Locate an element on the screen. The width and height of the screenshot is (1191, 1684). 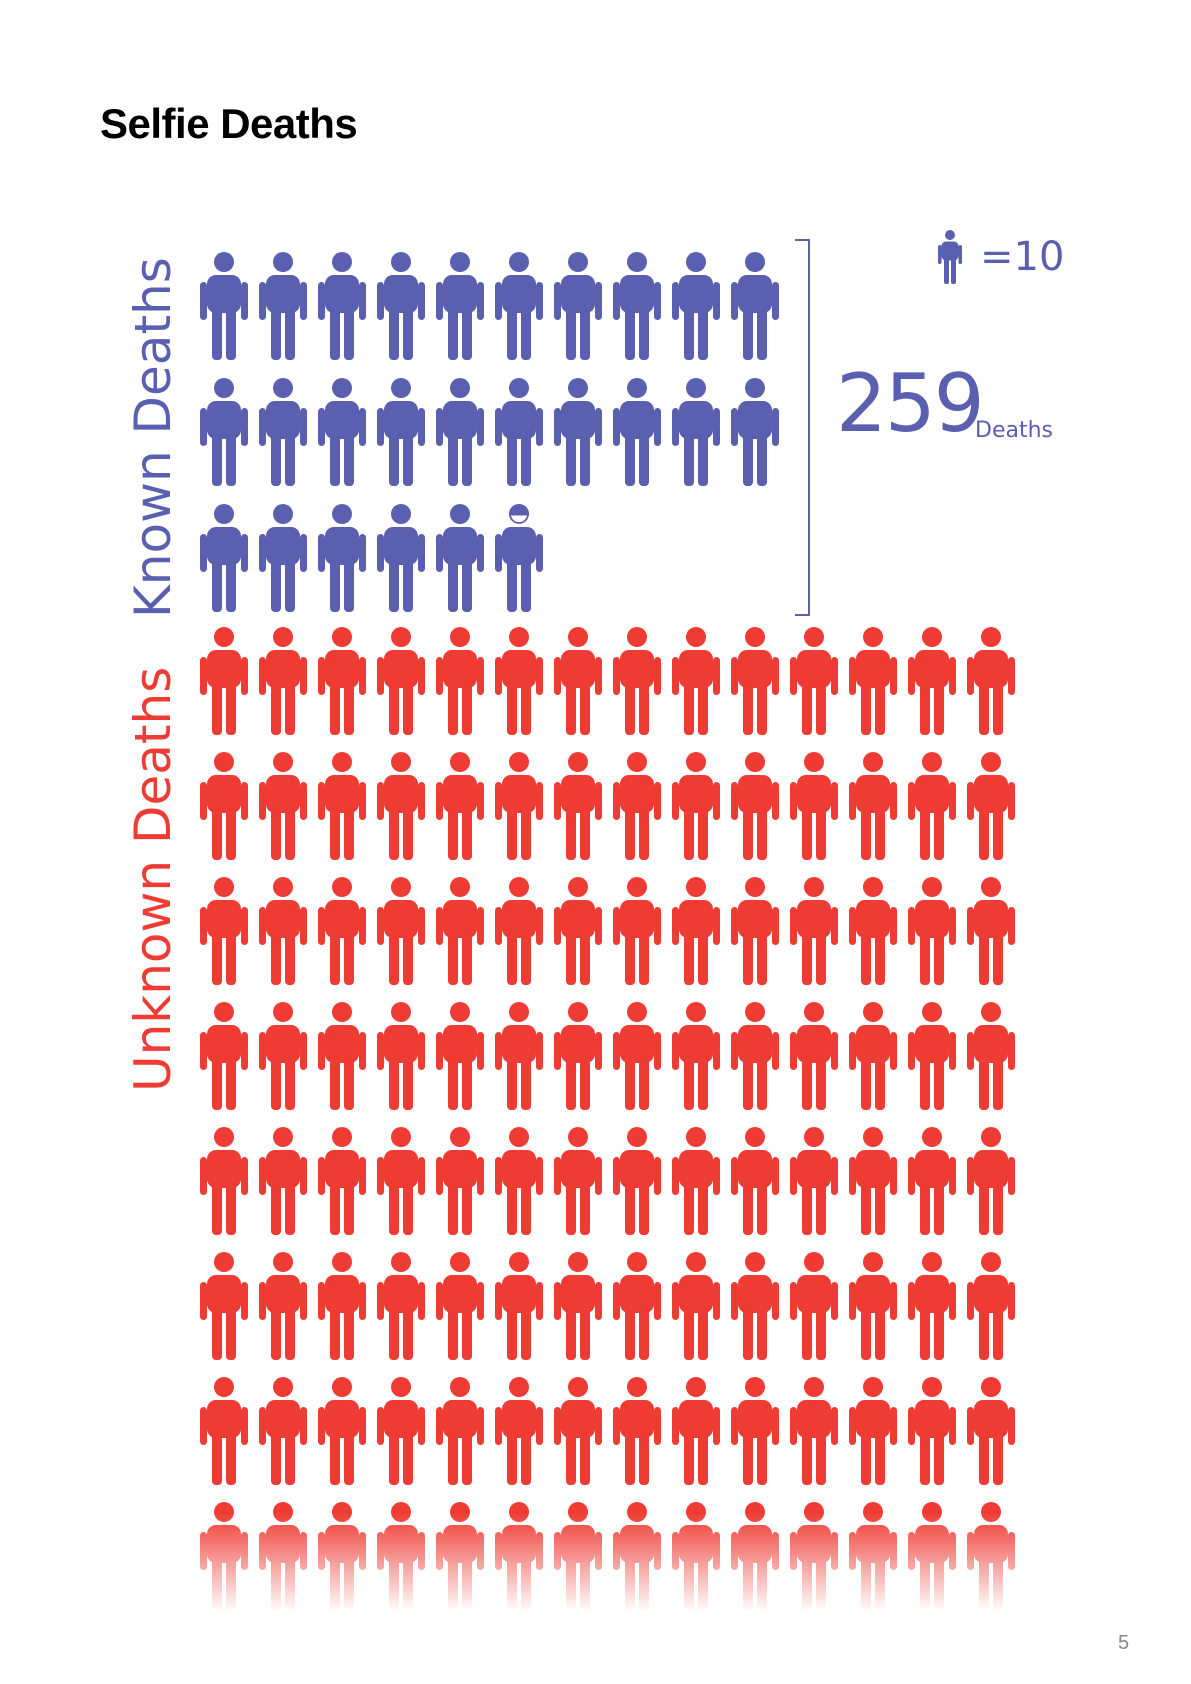
total-deaths-value: 259 is located at coordinates (910, 403).